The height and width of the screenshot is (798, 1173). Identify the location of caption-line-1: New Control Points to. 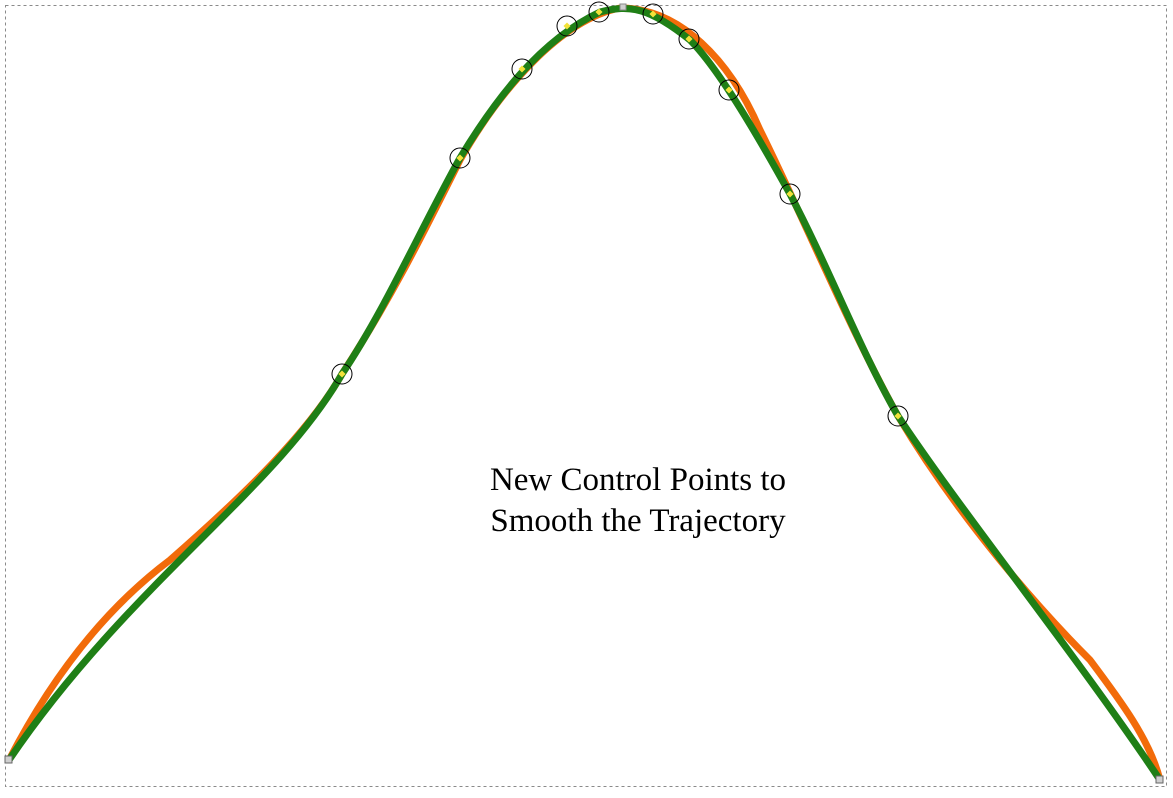
(638, 480).